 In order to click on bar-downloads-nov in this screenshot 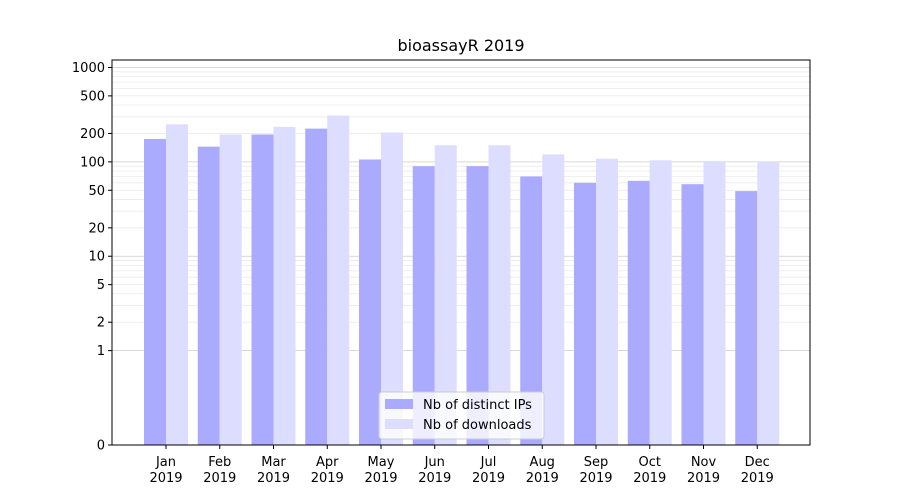, I will do `click(714, 303)`.